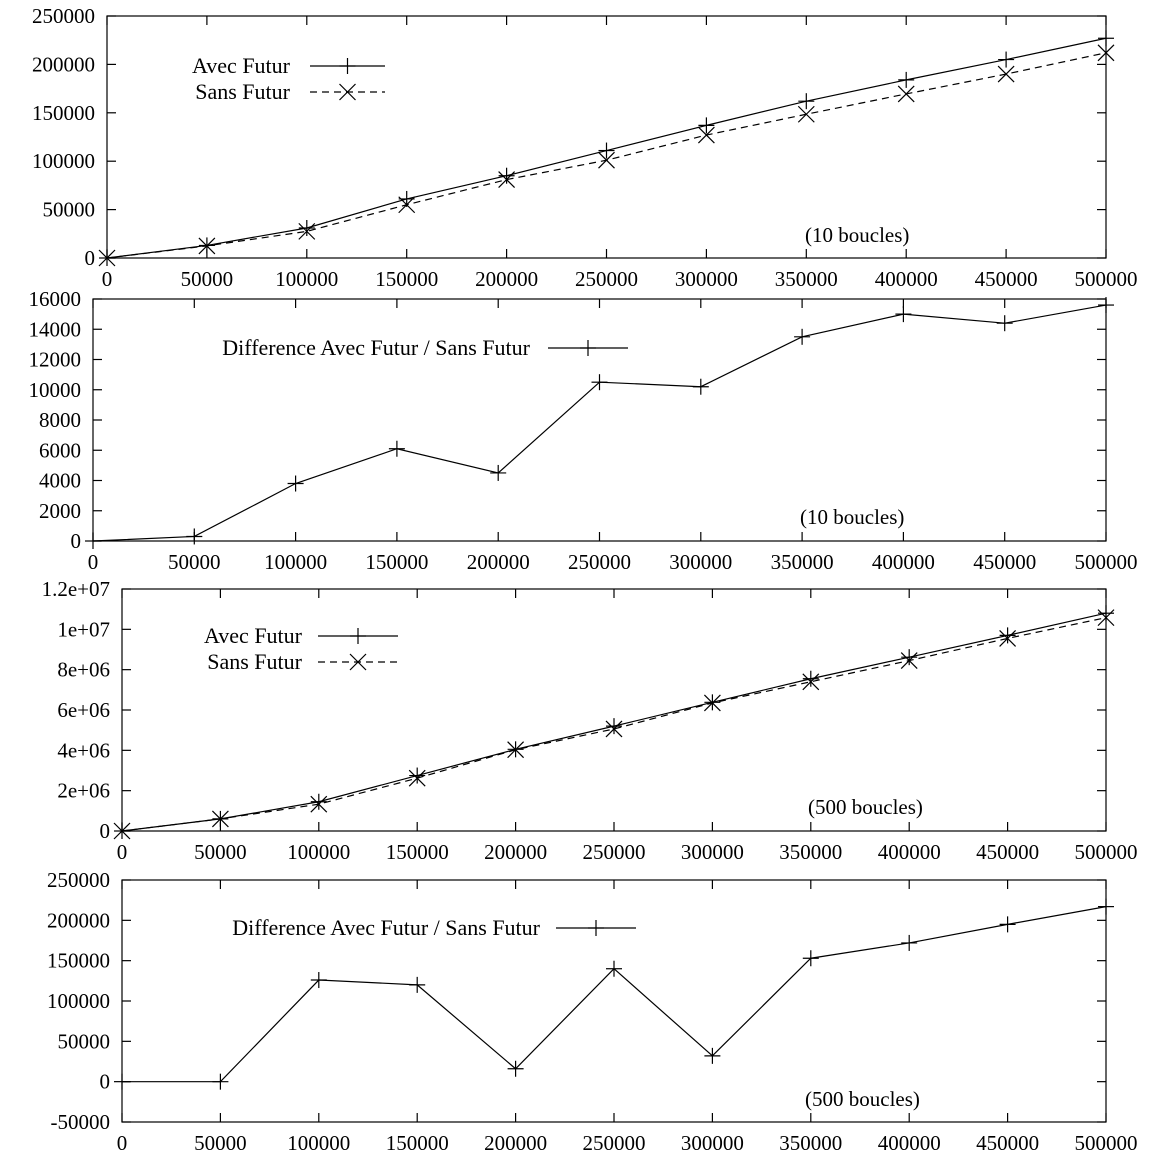  What do you see at coordinates (60, 511) in the screenshot?
I see `y-tick-label: 2000` at bounding box center [60, 511].